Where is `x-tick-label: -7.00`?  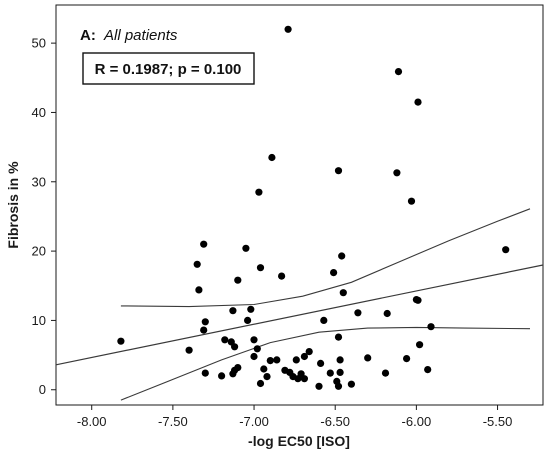 x-tick-label: -7.00 is located at coordinates (254, 421).